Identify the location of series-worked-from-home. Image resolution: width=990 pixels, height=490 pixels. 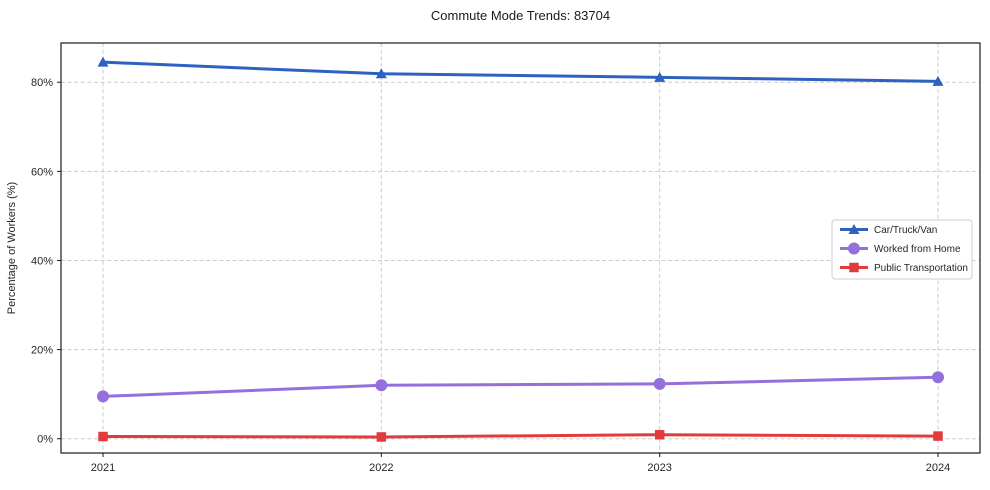
(520, 387).